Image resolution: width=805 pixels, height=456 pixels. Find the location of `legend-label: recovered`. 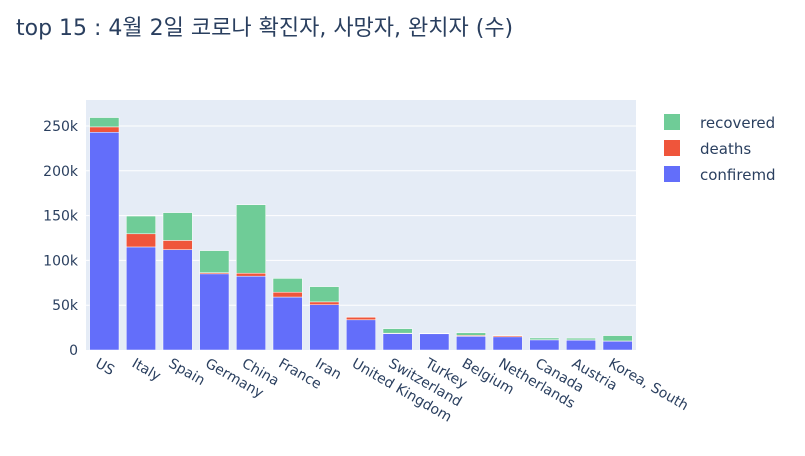

legend-label: recovered is located at coordinates (737, 123).